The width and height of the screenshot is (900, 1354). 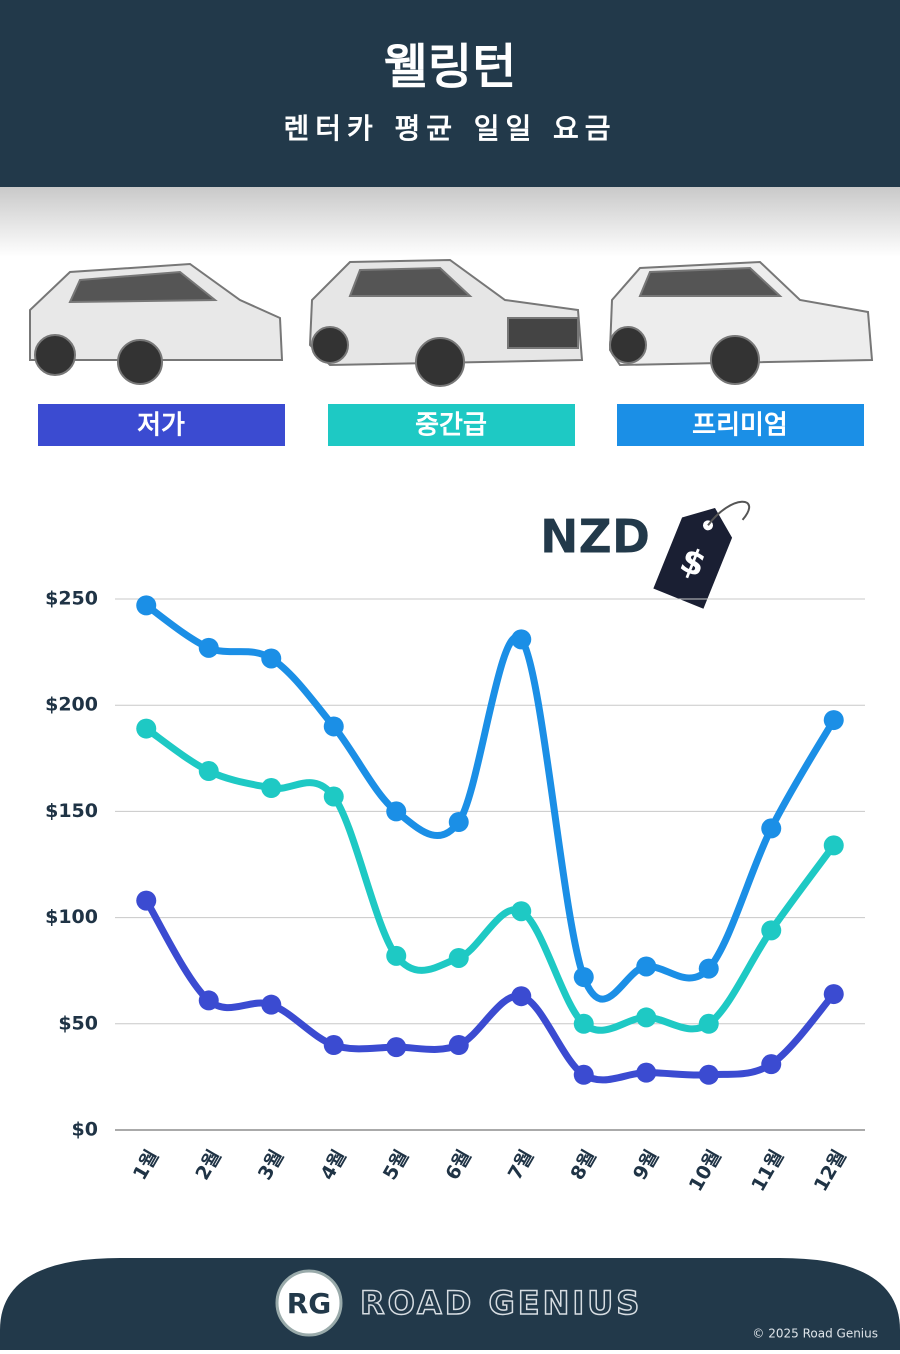 I want to click on y-tick-label: $0, so click(x=85, y=1130).